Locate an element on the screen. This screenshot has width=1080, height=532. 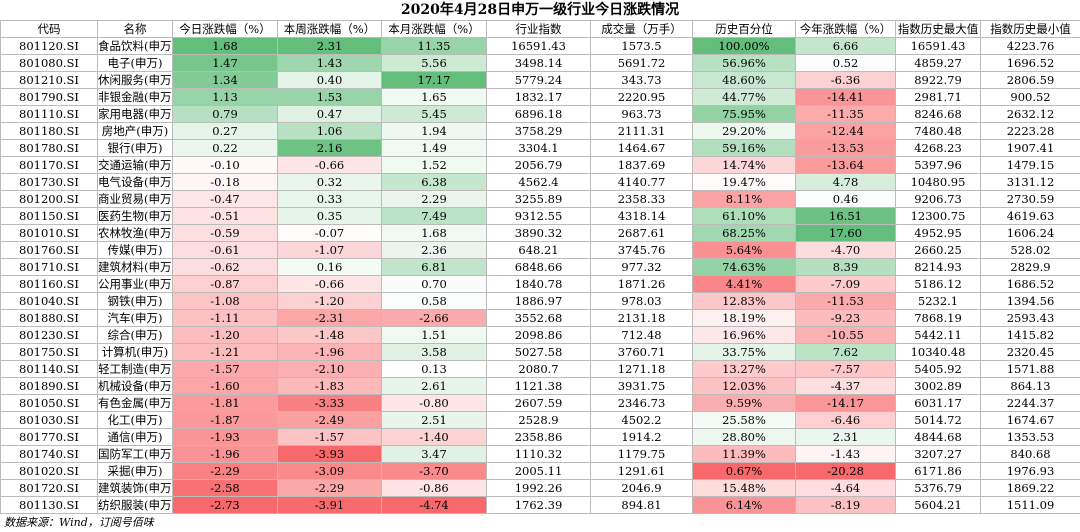
table-cell: 19.47% is located at coordinates (744, 182).